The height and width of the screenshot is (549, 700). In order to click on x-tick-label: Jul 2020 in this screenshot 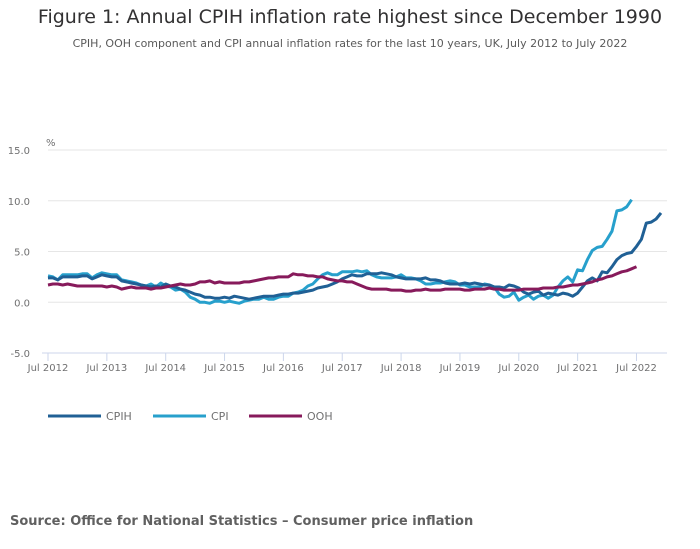, I will do `click(518, 368)`.